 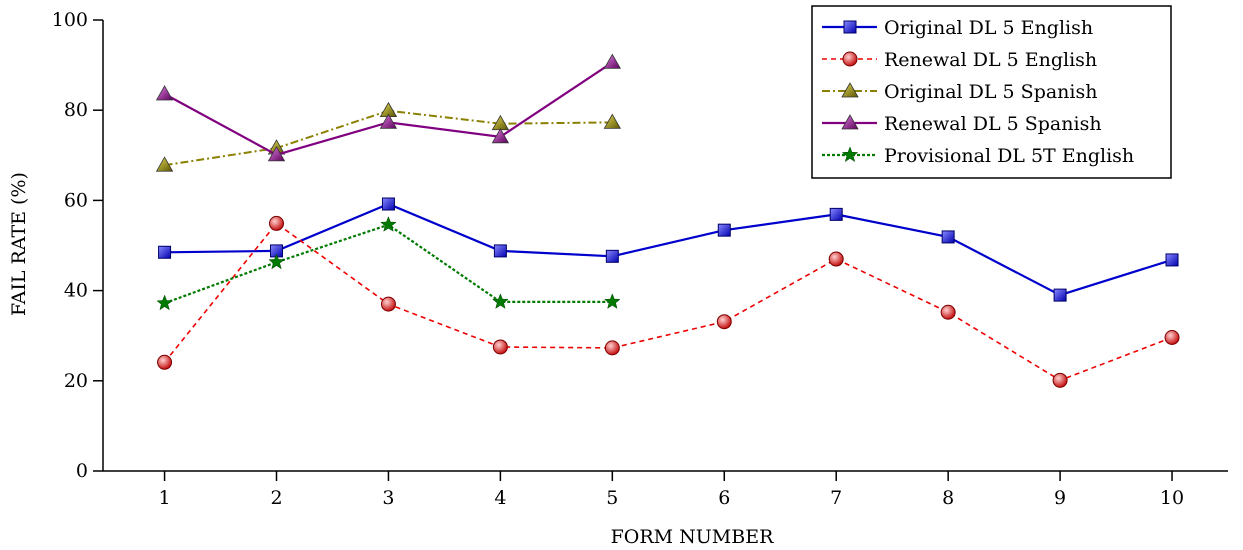 What do you see at coordinates (500, 498) in the screenshot?
I see `x-tick-label: 4` at bounding box center [500, 498].